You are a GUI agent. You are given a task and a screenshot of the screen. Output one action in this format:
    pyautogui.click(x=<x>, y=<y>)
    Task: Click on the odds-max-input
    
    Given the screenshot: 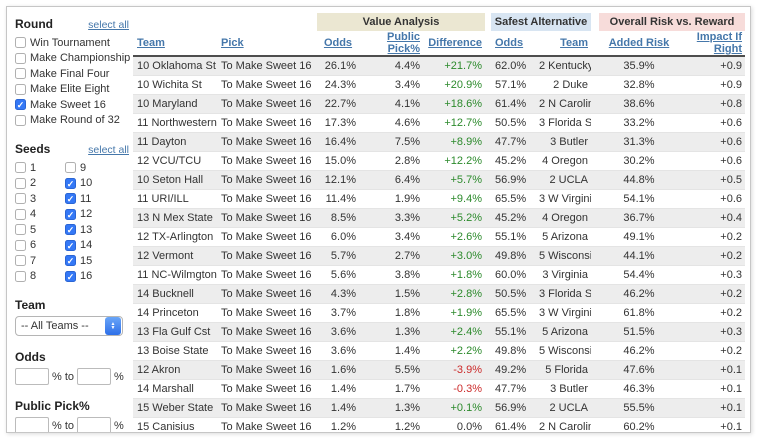 What is the action you would take?
    pyautogui.click(x=94, y=376)
    